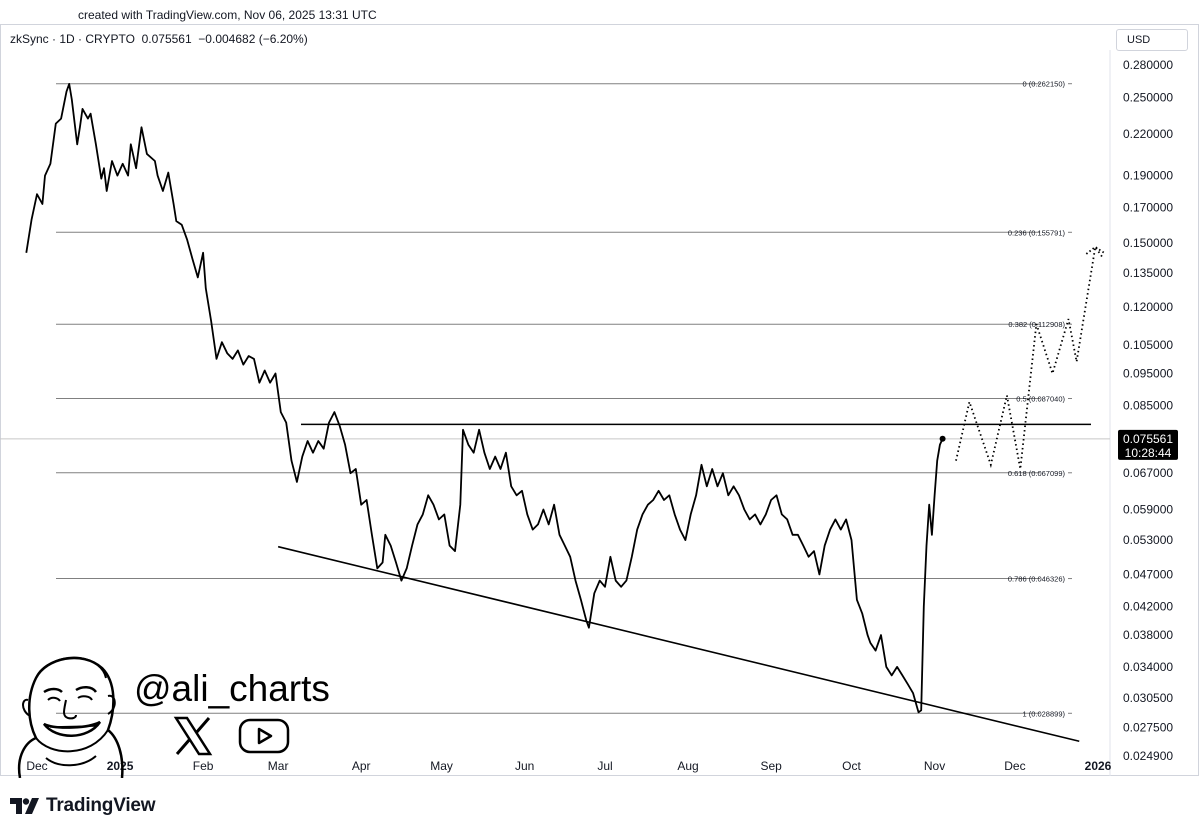  Describe the element at coordinates (278, 766) in the screenshot. I see `time-axis-tick: Mar` at that location.